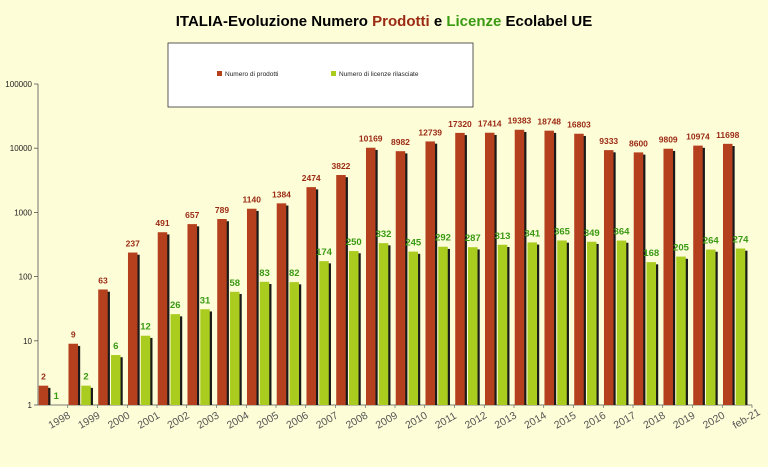 The height and width of the screenshot is (467, 768). I want to click on data-label-prodotti: 2, so click(43, 377).